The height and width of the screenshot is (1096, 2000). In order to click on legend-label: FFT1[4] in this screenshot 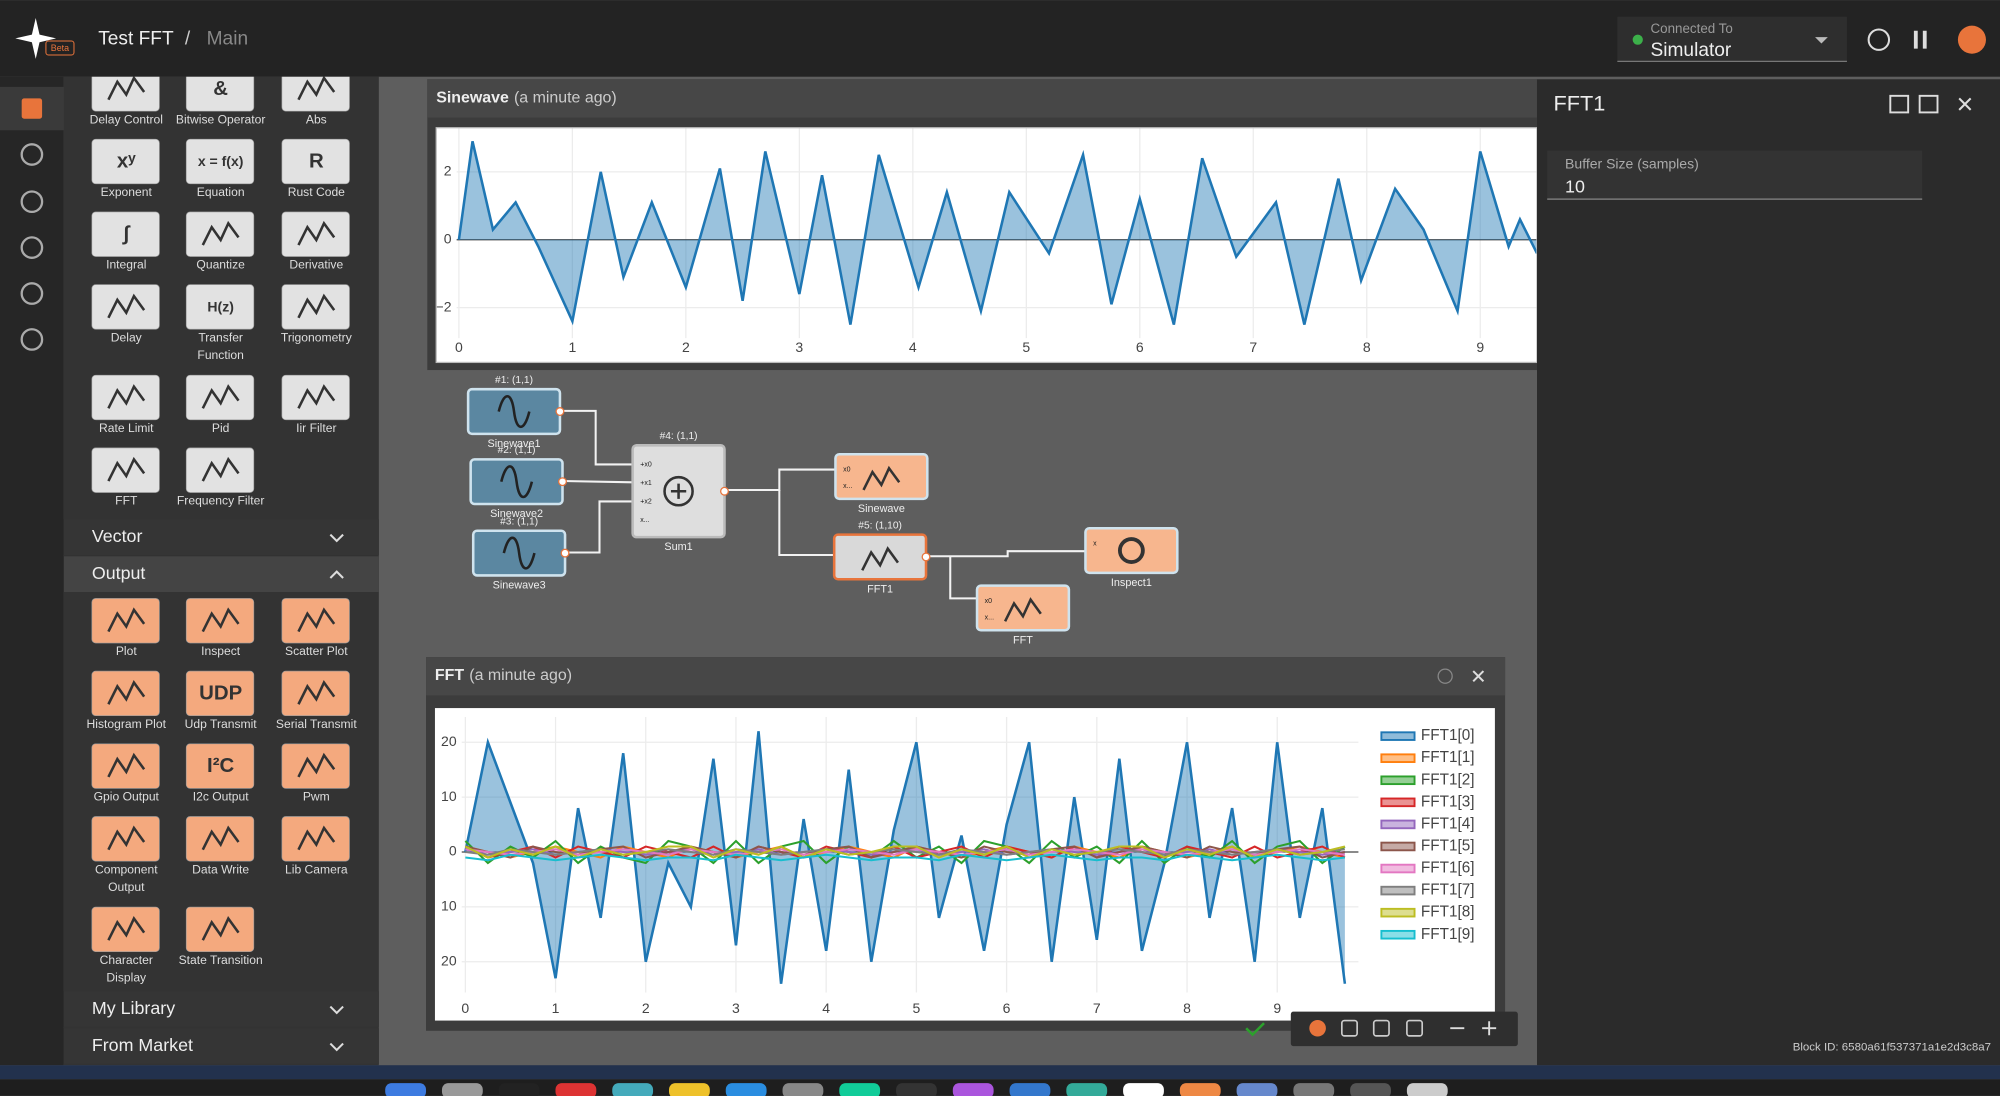, I will do `click(1448, 823)`.